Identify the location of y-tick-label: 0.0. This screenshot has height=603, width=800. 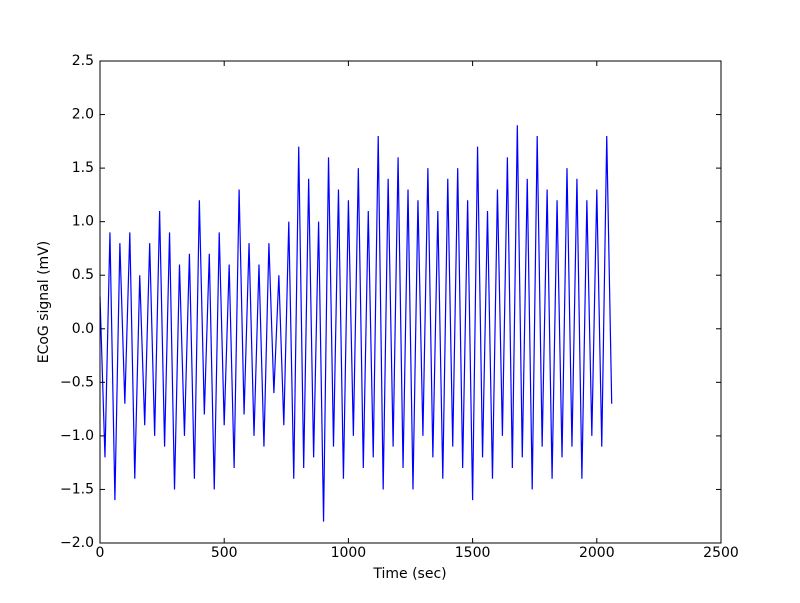
(83, 329).